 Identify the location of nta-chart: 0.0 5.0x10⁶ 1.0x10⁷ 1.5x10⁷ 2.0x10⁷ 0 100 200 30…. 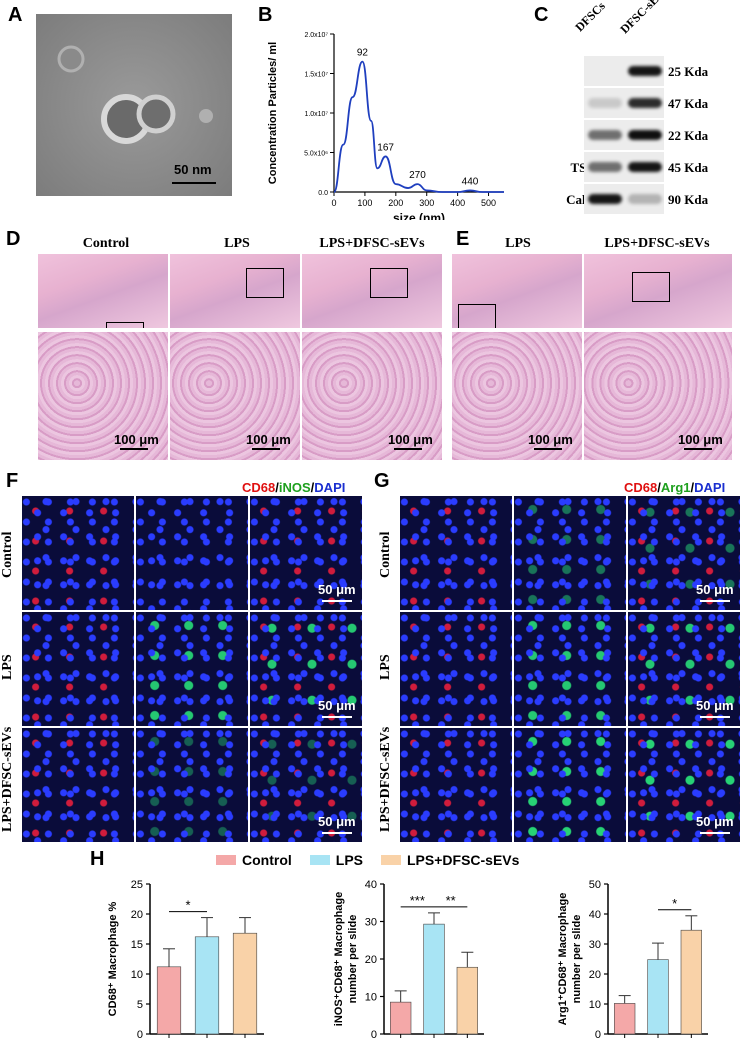
(385, 126).